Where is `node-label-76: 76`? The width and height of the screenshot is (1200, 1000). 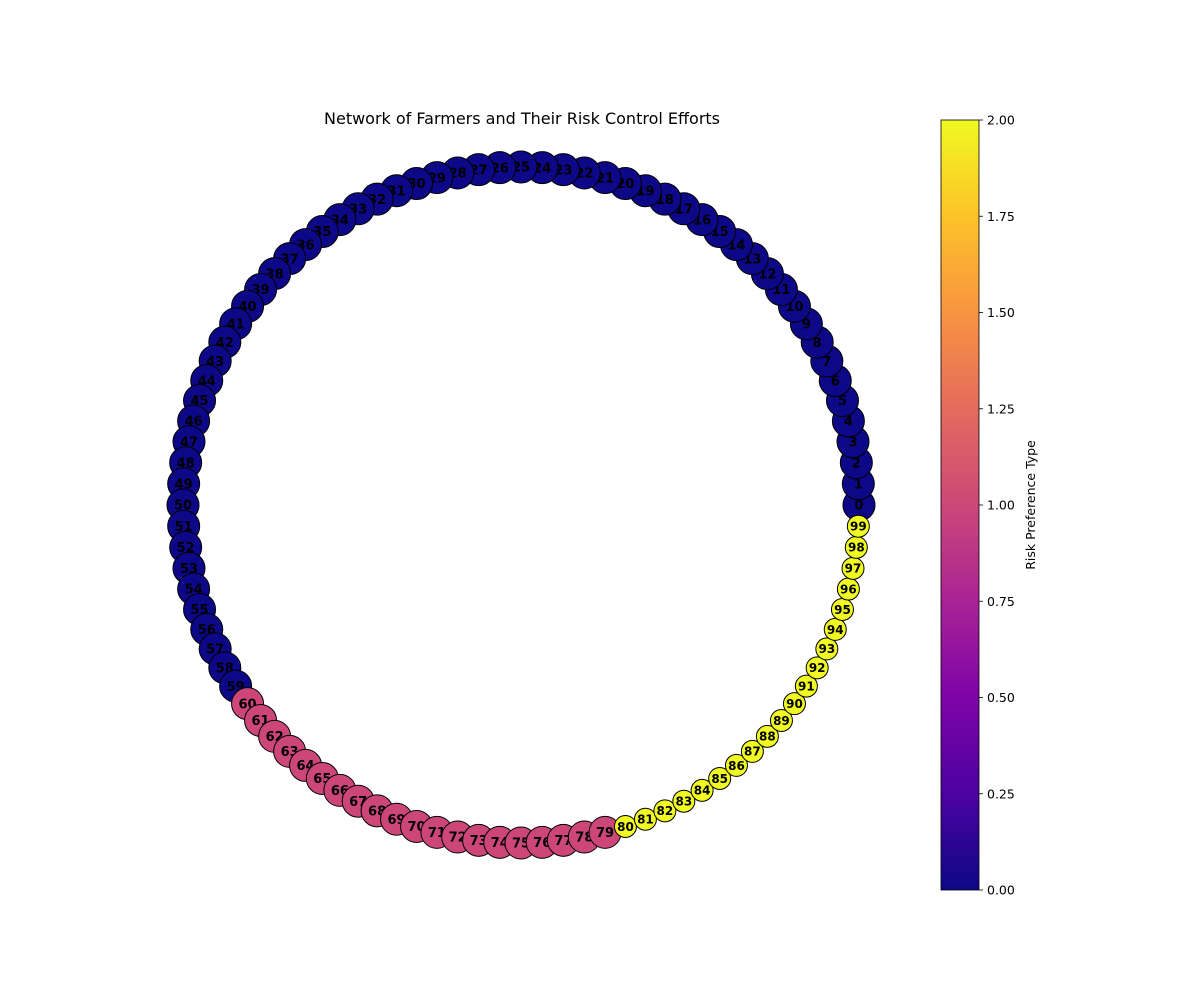 node-label-76: 76 is located at coordinates (542, 843).